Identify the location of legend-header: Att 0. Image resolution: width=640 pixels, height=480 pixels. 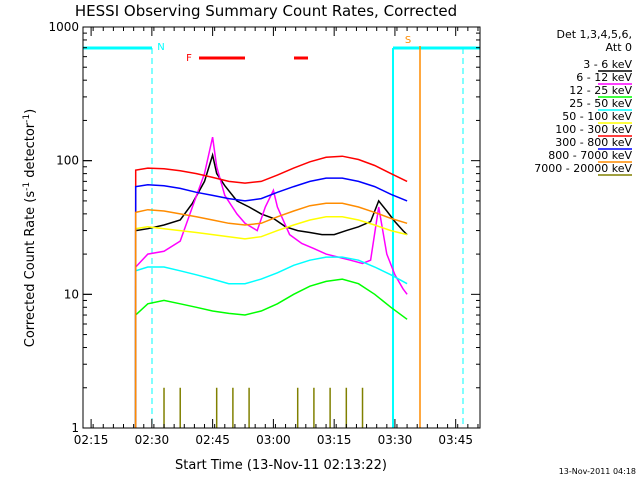
(619, 47).